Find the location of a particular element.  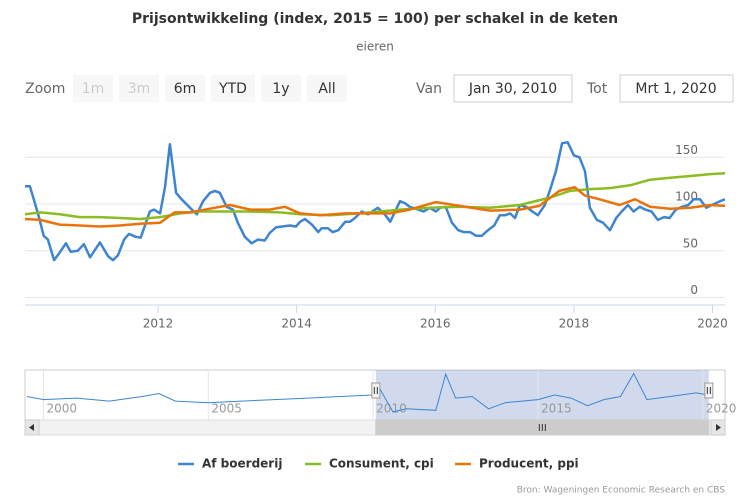

navigator-line is located at coordinates (367, 392).